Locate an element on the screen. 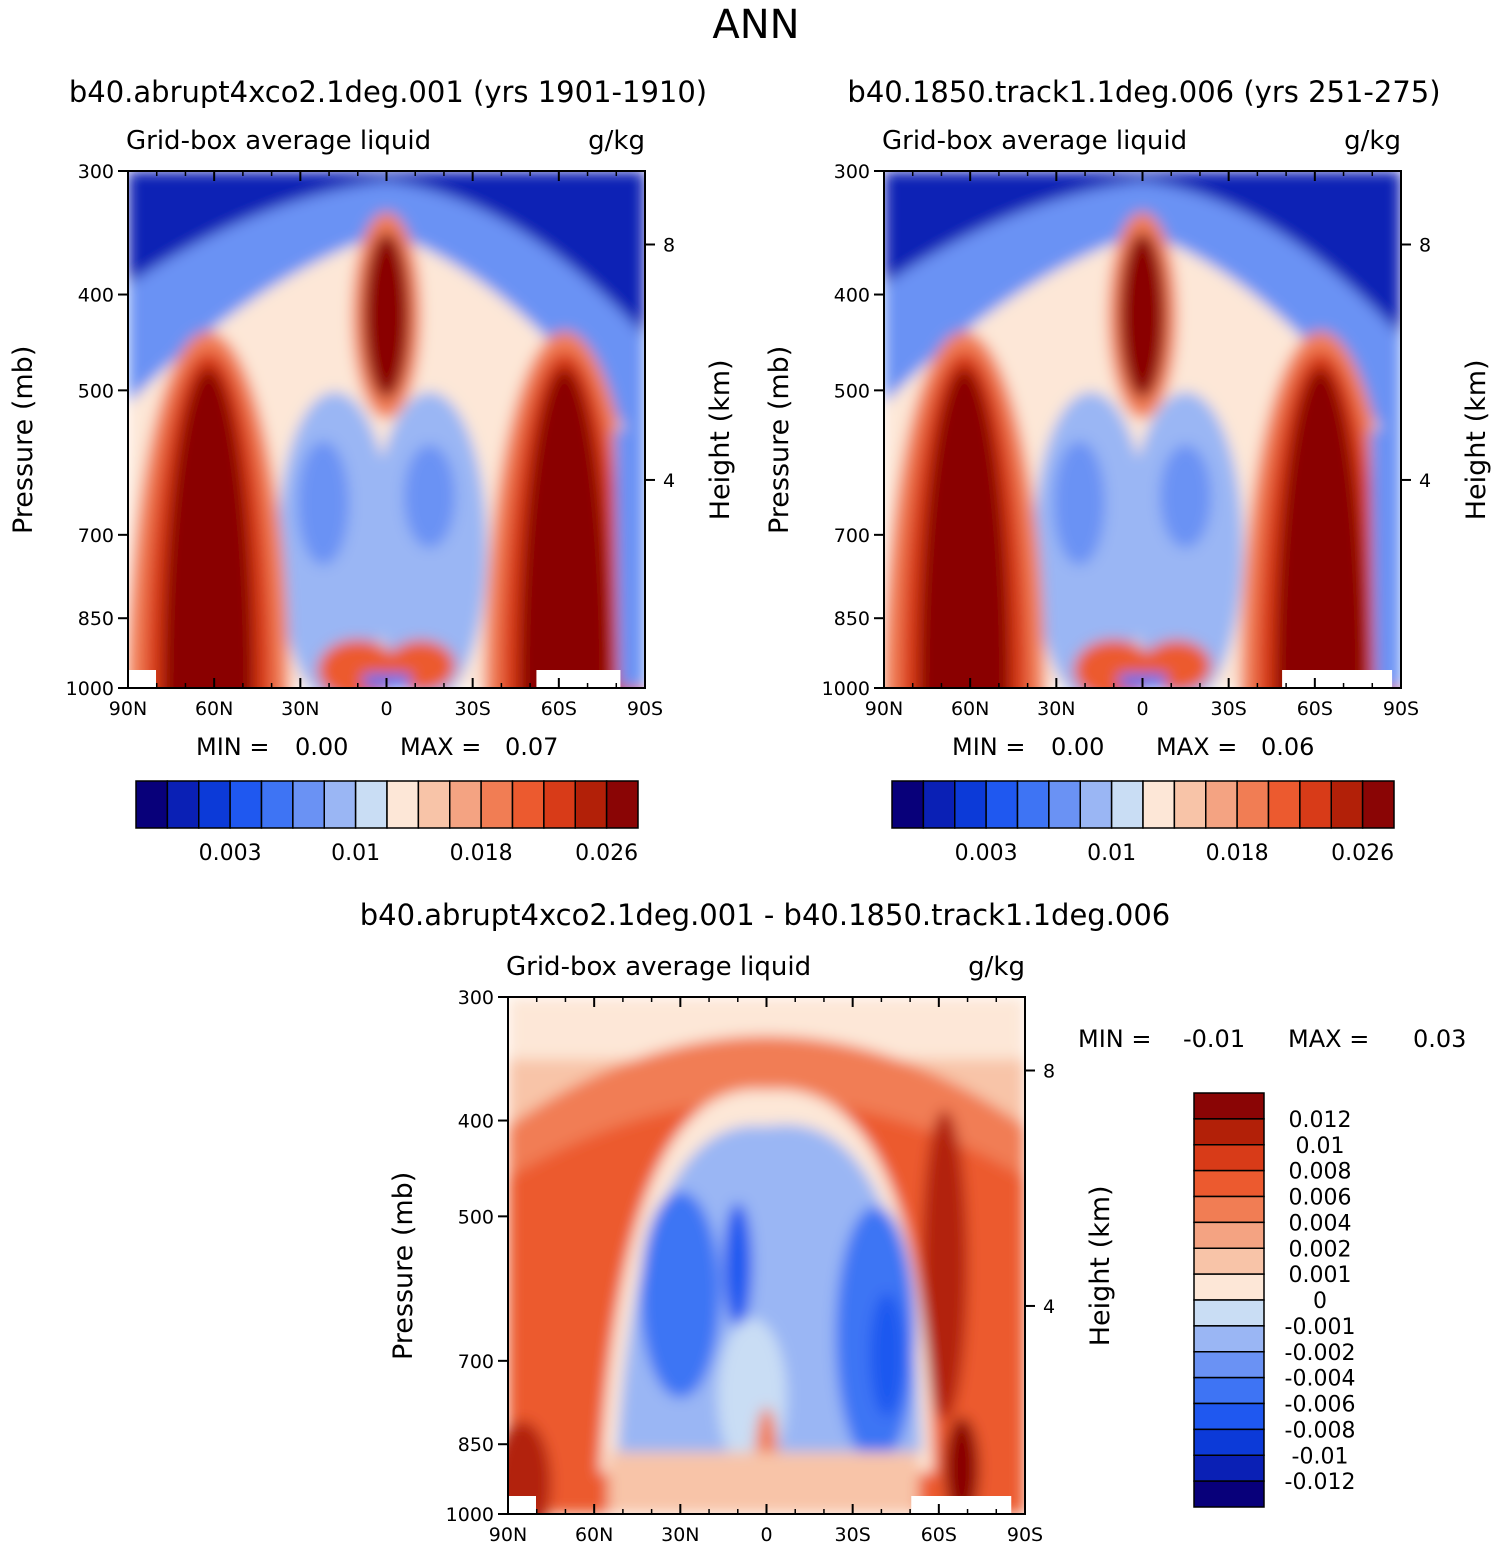  colorbar-label: 0 is located at coordinates (1320, 1301).